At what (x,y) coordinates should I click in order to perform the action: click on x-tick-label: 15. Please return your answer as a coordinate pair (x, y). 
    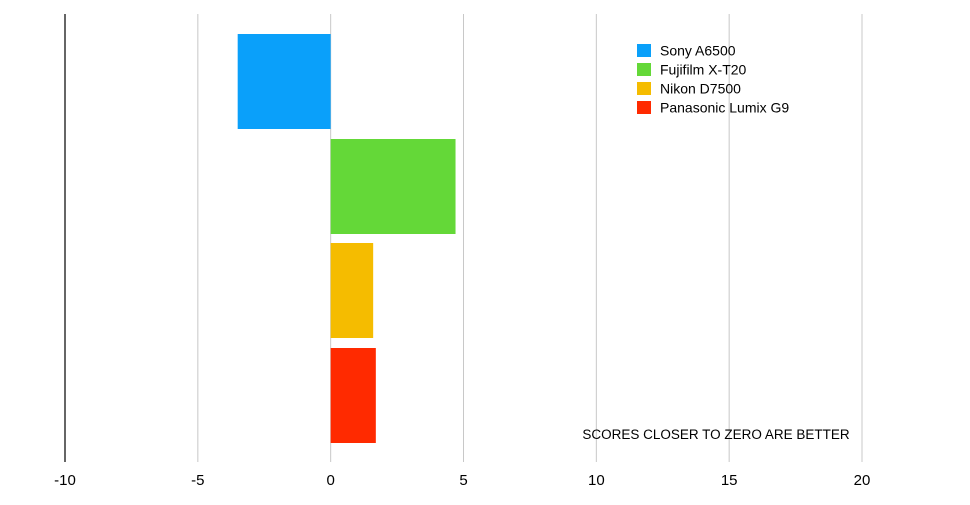
    Looking at the image, I should click on (729, 480).